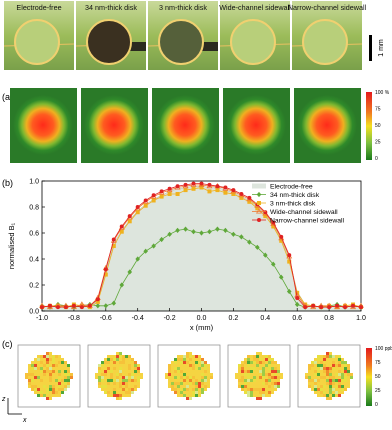 Image resolution: width=392 pixels, height=430 pixels. I want to click on x-tick-label: 0.8, so click(329, 318).